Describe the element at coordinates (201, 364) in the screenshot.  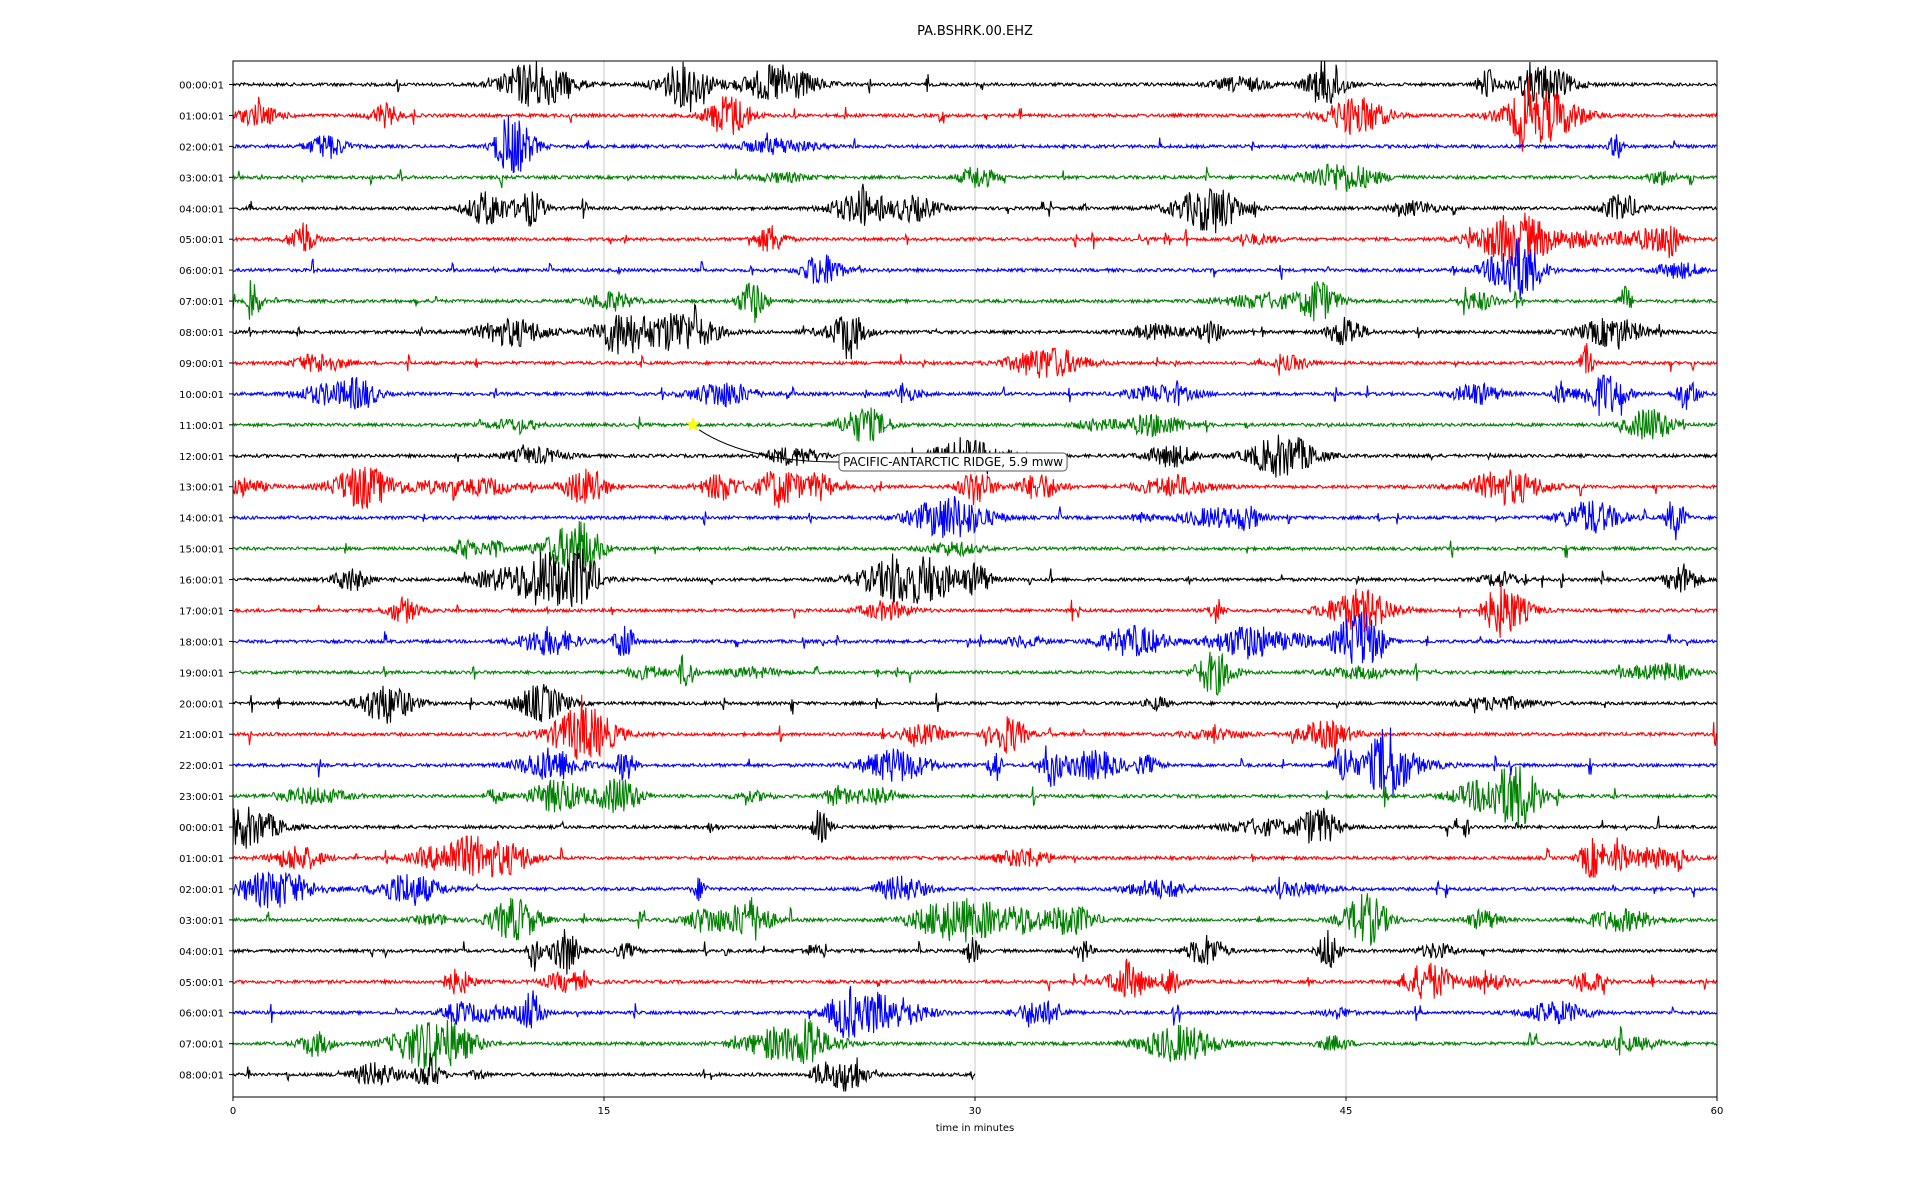
I see `y-tick-label: 09:00:01` at that location.